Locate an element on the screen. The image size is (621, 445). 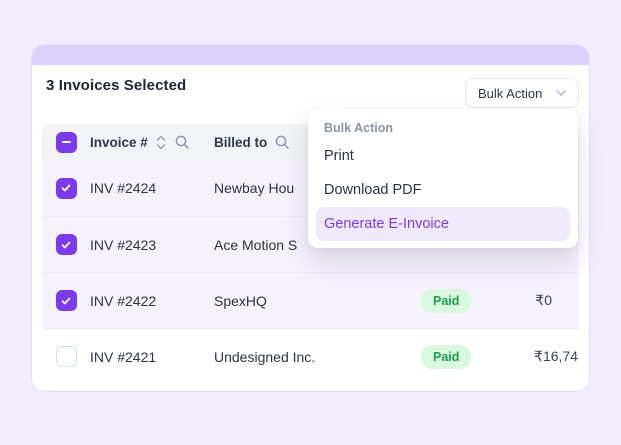
select-all-checkbox is located at coordinates (66, 142).